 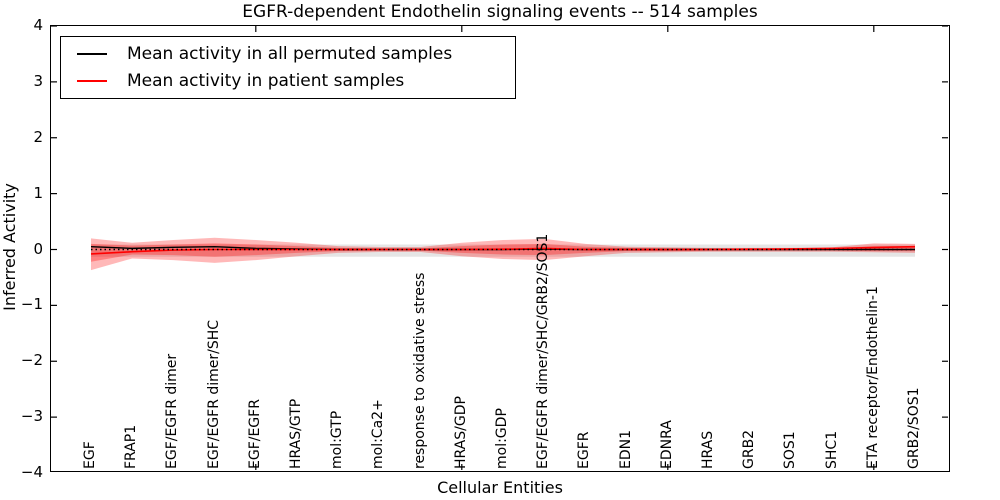 What do you see at coordinates (790, 450) in the screenshot?
I see `x-tick-label: SOS1` at bounding box center [790, 450].